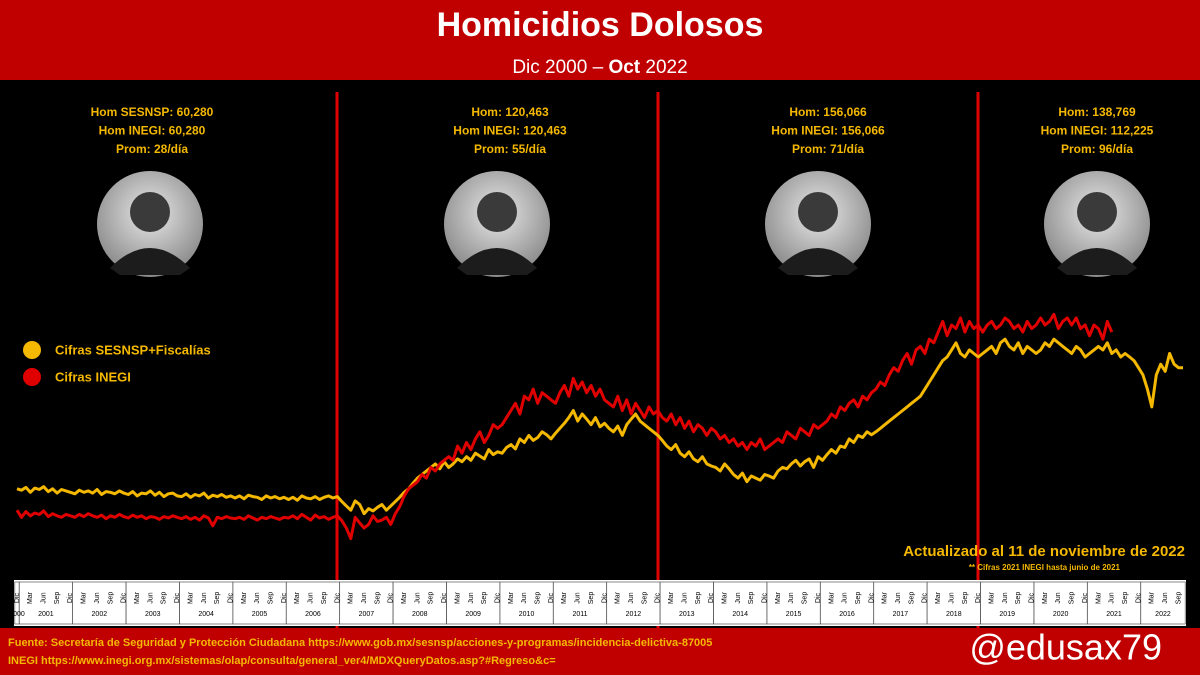 The height and width of the screenshot is (675, 1200). I want to click on year-label: 2022, so click(1163, 614).